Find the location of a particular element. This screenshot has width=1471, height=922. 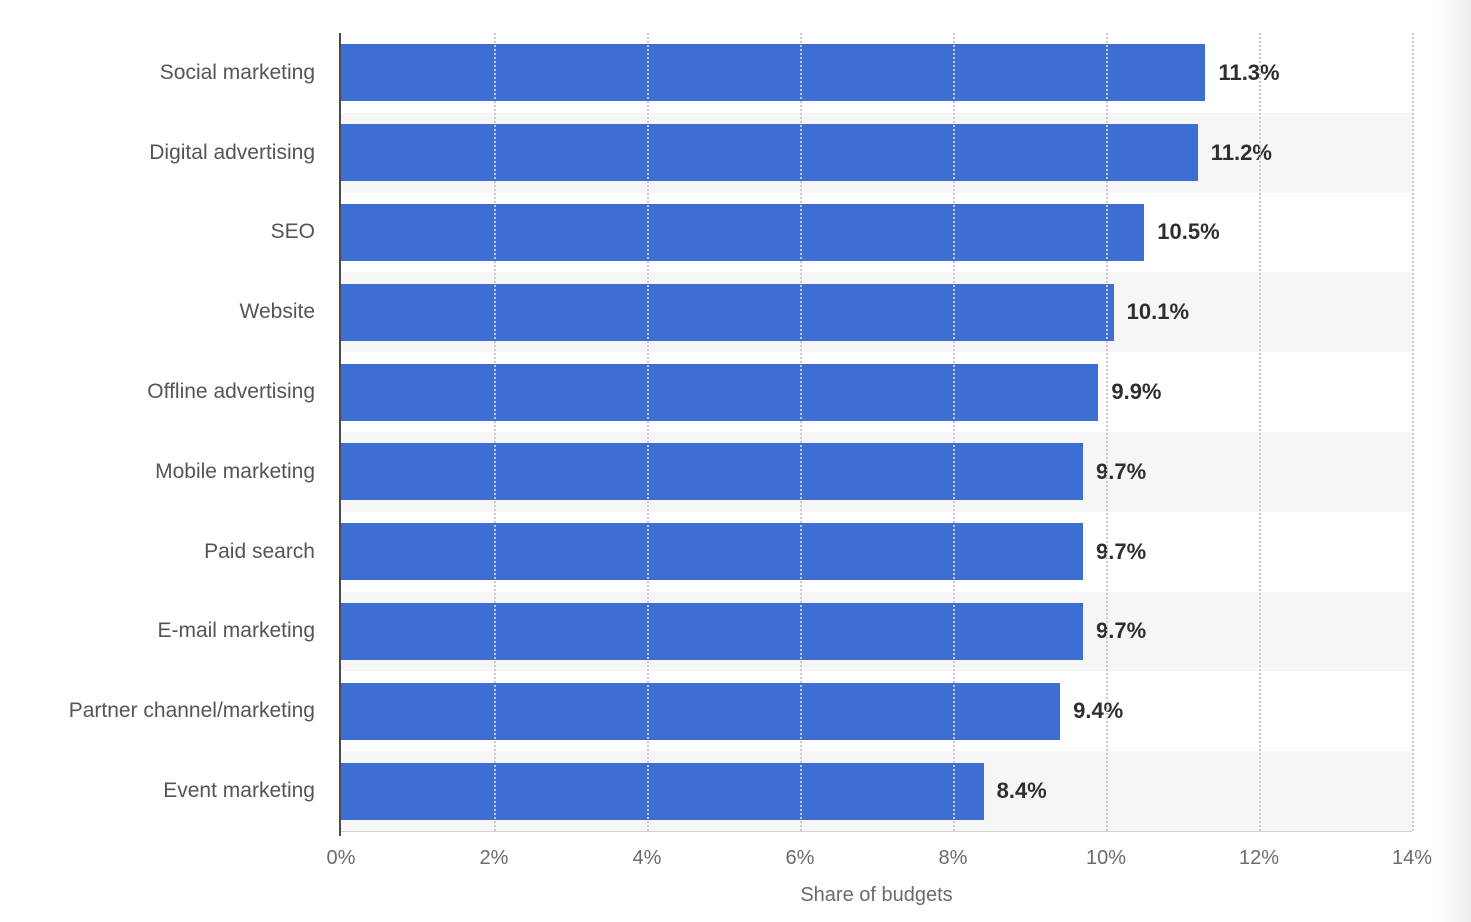

chart-row: SEO 10.5% is located at coordinates (706, 233).